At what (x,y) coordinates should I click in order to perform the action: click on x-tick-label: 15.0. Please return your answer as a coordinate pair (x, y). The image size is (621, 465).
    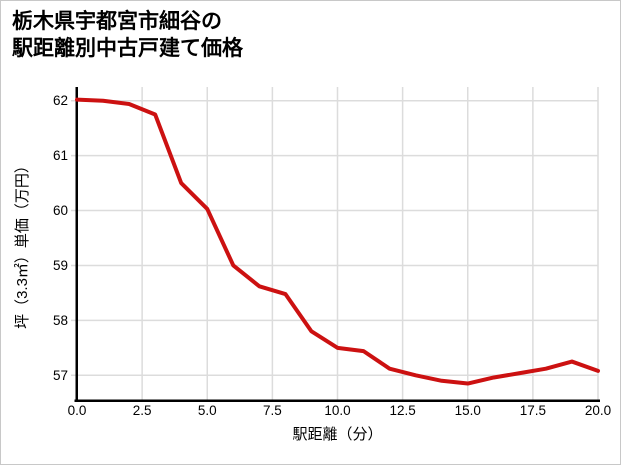
    Looking at the image, I should click on (468, 410).